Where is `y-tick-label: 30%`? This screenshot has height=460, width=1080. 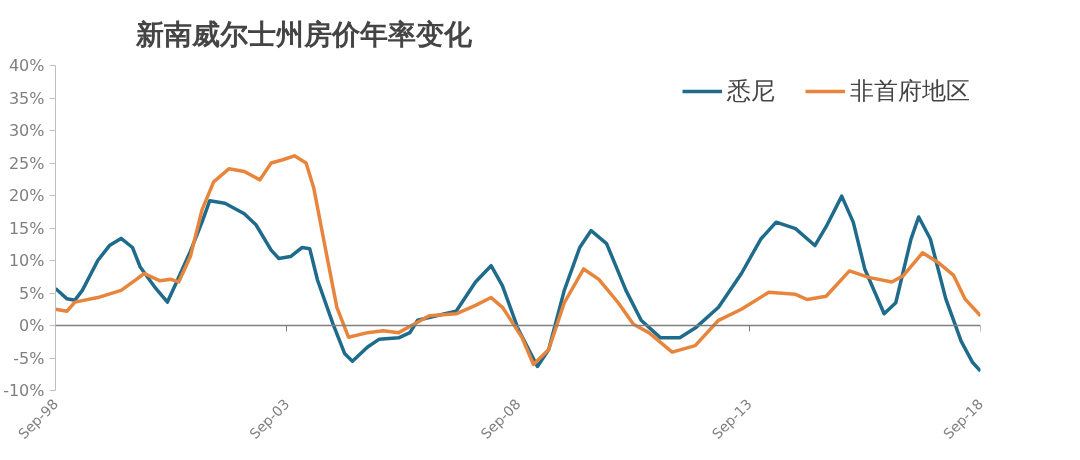 y-tick-label: 30% is located at coordinates (26, 130).